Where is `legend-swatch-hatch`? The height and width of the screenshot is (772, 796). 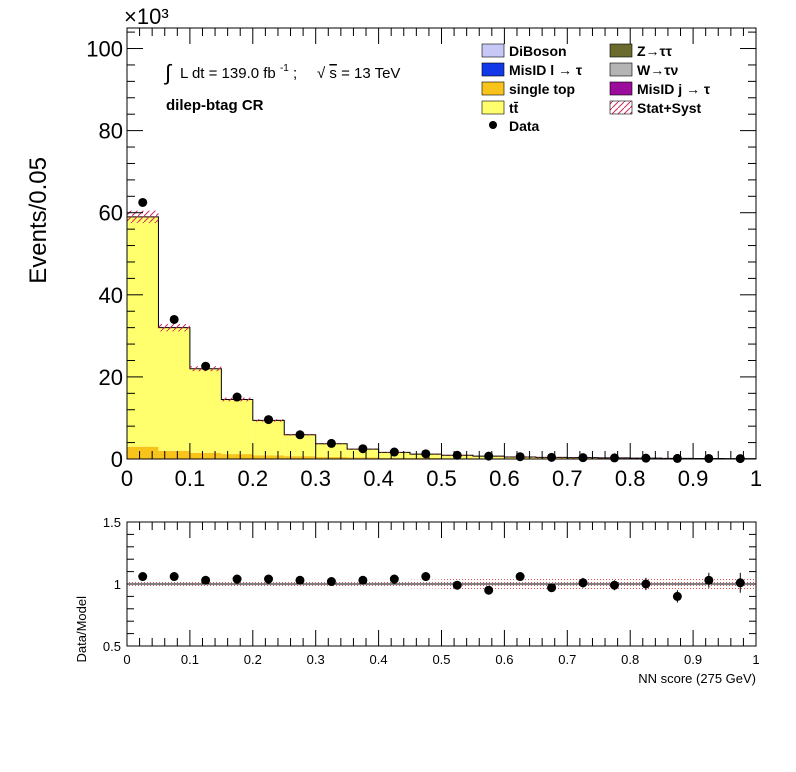 legend-swatch-hatch is located at coordinates (621, 107).